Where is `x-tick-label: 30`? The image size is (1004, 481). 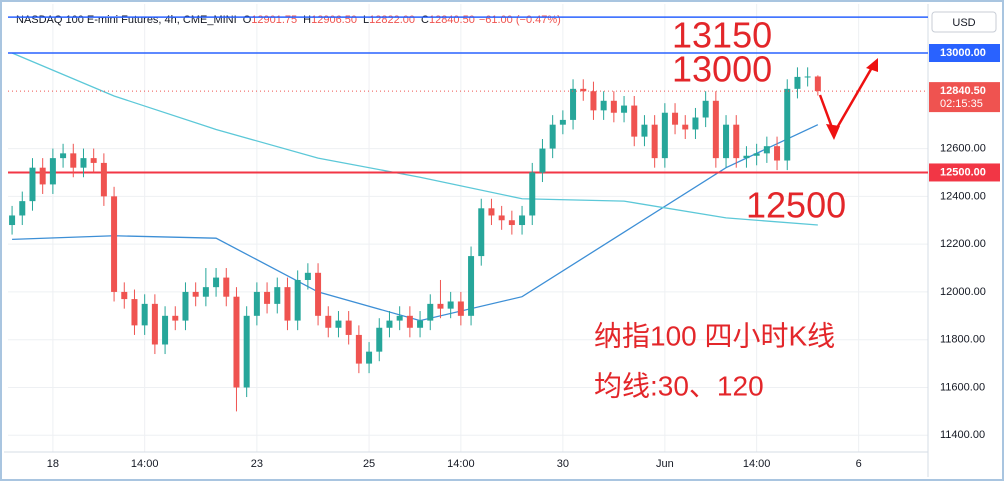
x-tick-label: 30 is located at coordinates (563, 464).